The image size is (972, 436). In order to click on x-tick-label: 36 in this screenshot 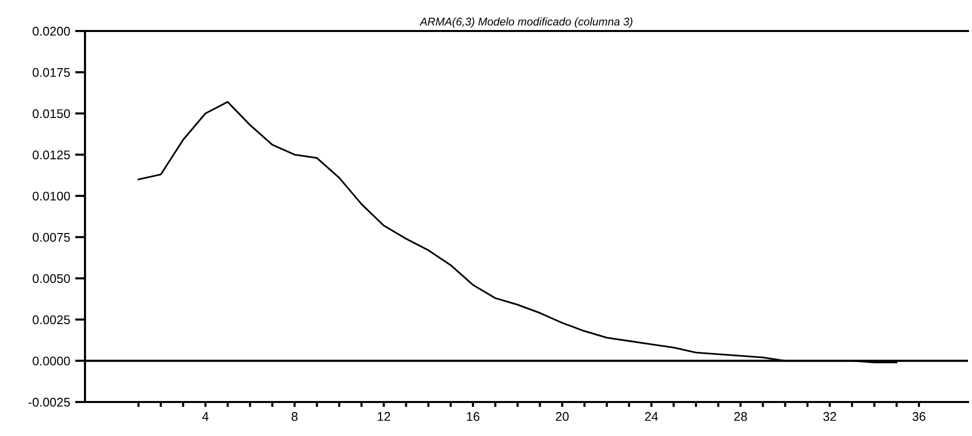, I will do `click(919, 416)`.